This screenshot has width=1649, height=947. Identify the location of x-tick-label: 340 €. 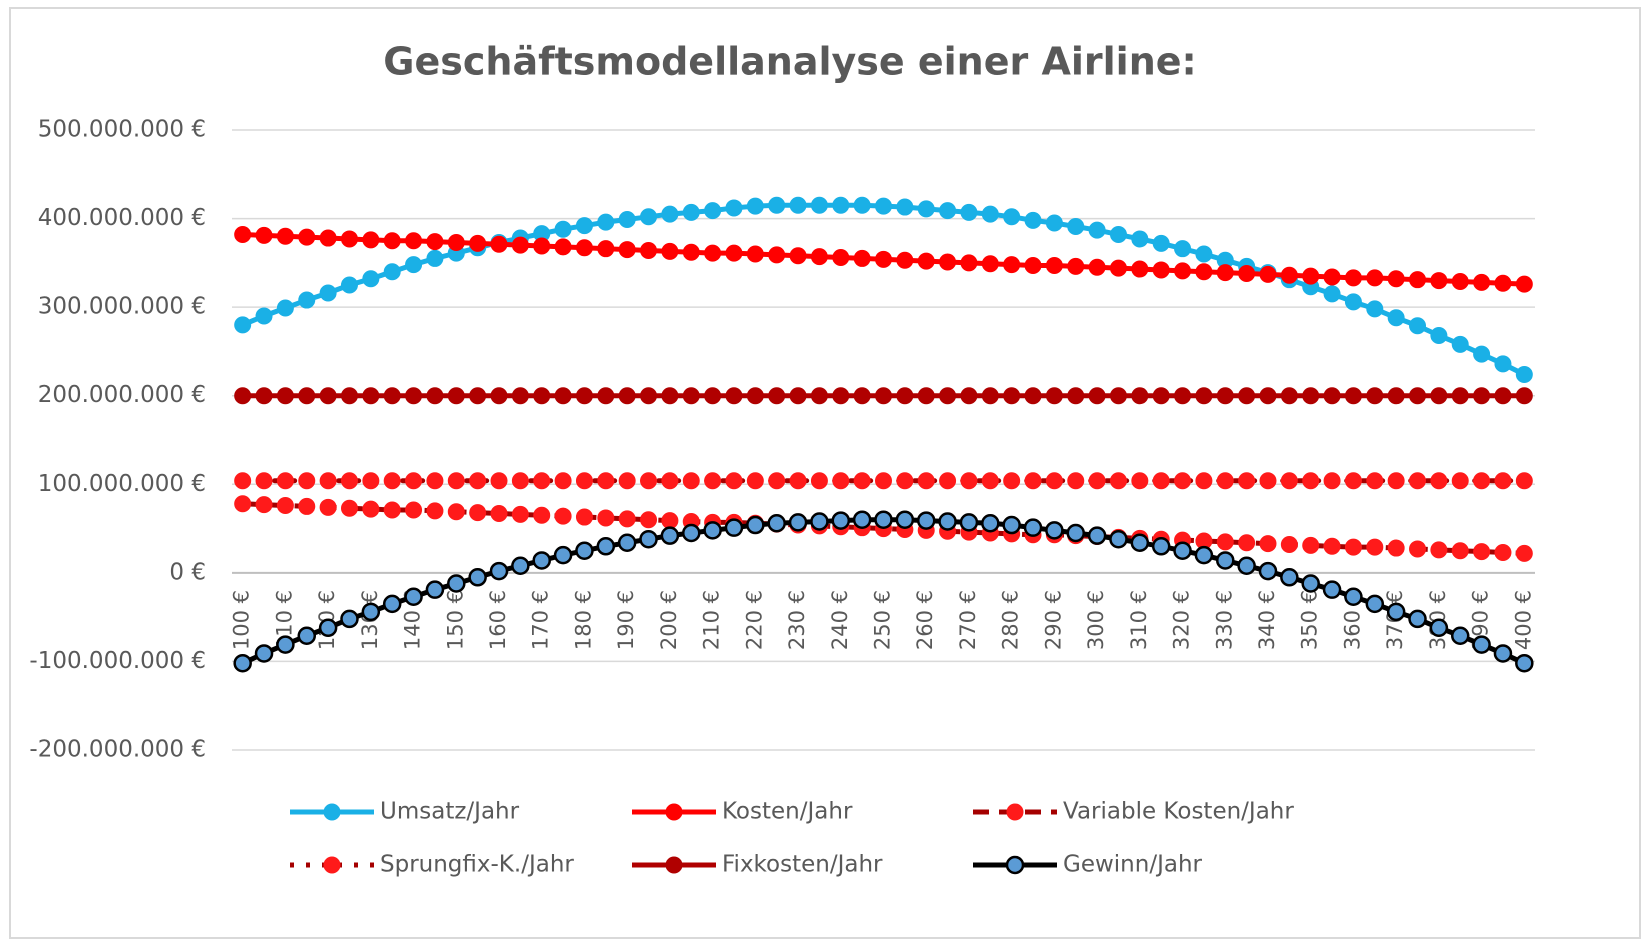
(1267, 620).